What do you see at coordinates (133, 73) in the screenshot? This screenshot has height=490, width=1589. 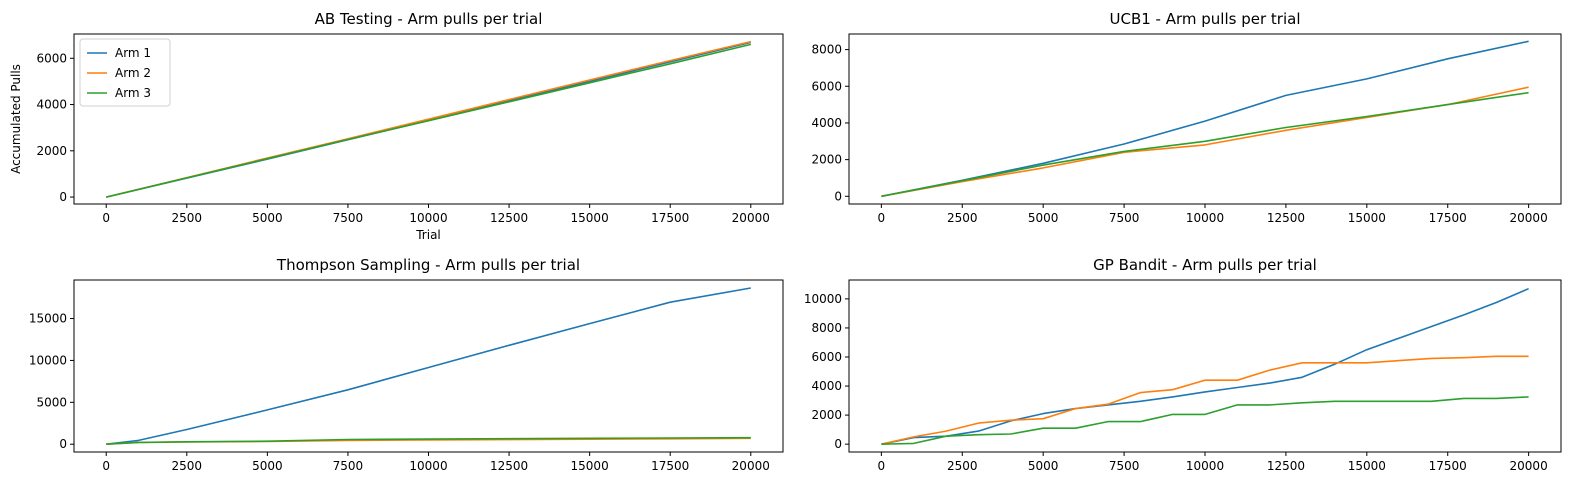 I see `legend-label: Arm 2` at bounding box center [133, 73].